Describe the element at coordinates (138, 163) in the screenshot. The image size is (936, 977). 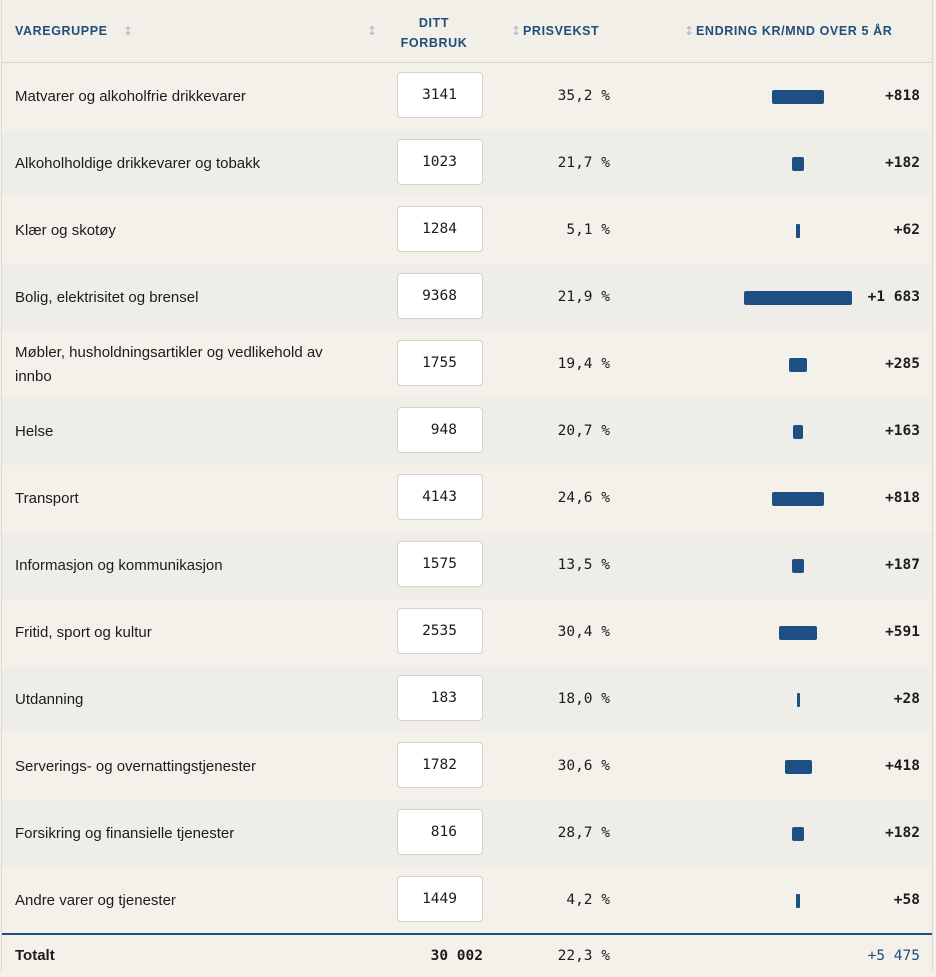
I see `row-category-name: Alkoholholdige drikkevarer og tobakk` at that location.